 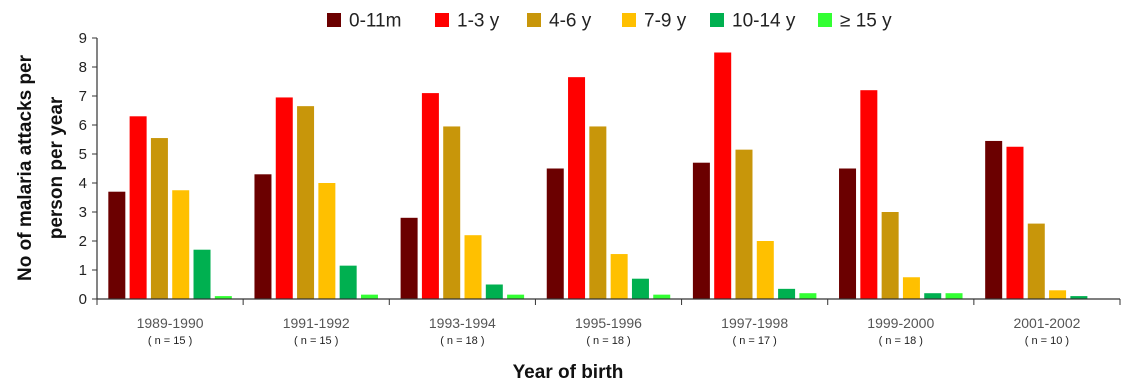 I want to click on bar-1-3-y-2001-2002, so click(x=1015, y=222).